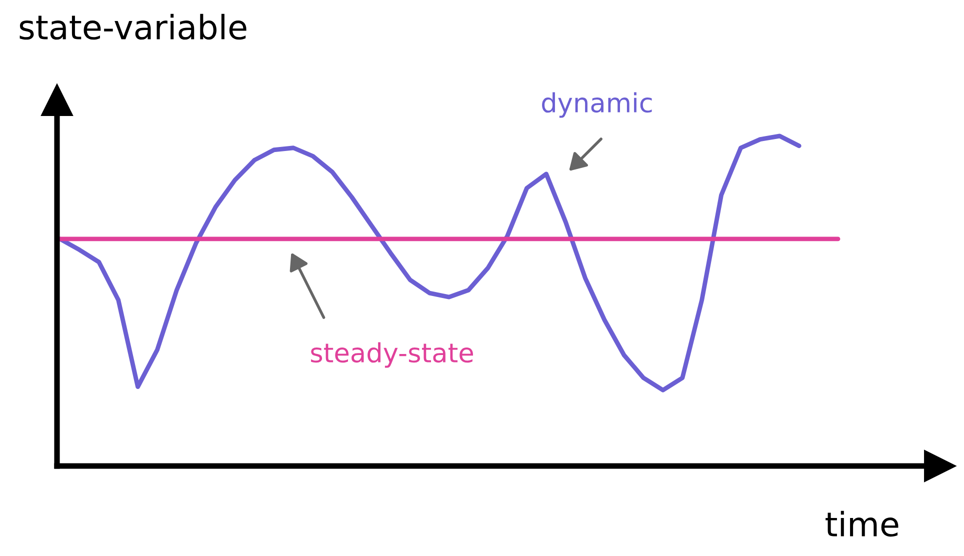 The width and height of the screenshot is (964, 556). I want to click on text: dynamic, so click(597, 105).